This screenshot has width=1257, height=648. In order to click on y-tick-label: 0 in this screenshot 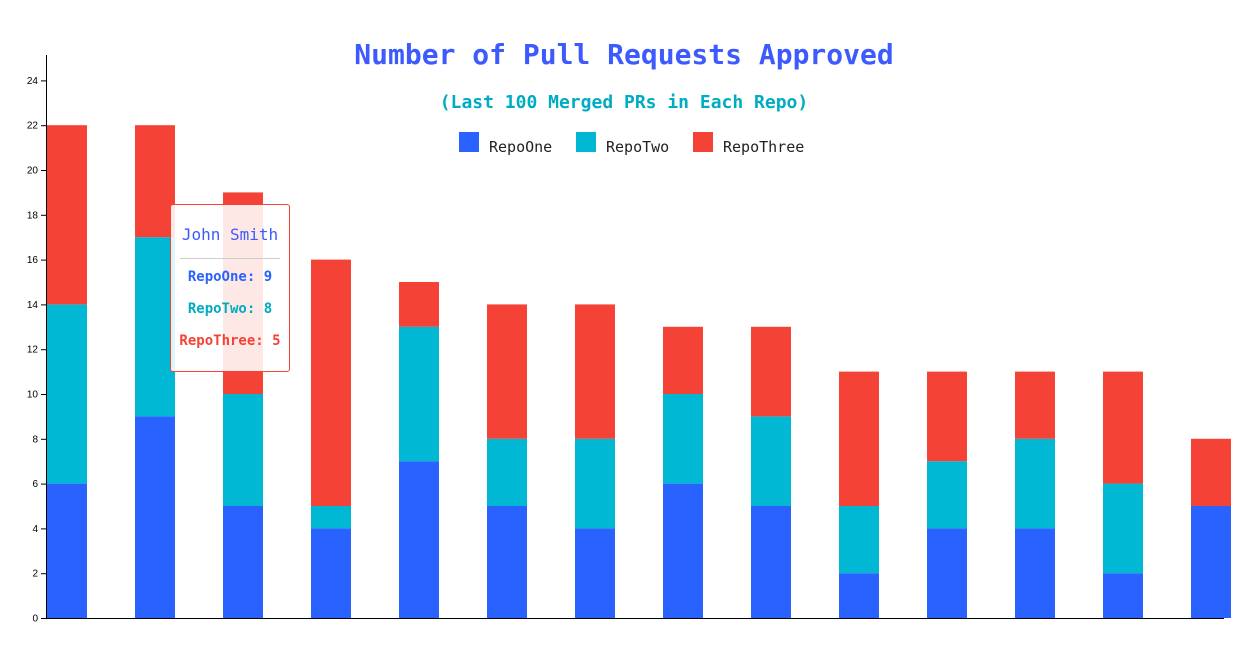, I will do `click(35, 619)`.